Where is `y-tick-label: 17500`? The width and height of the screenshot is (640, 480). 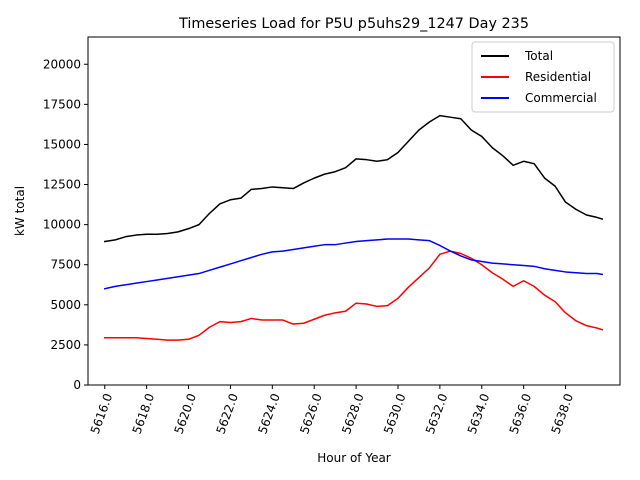
y-tick-label: 17500 is located at coordinates (62, 104).